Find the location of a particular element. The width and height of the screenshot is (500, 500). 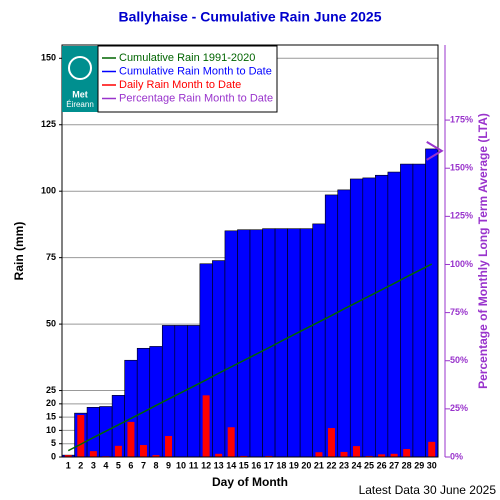

chart-title: Ballyhaise - Cumulative Rain June 2025 is located at coordinates (250, 17).